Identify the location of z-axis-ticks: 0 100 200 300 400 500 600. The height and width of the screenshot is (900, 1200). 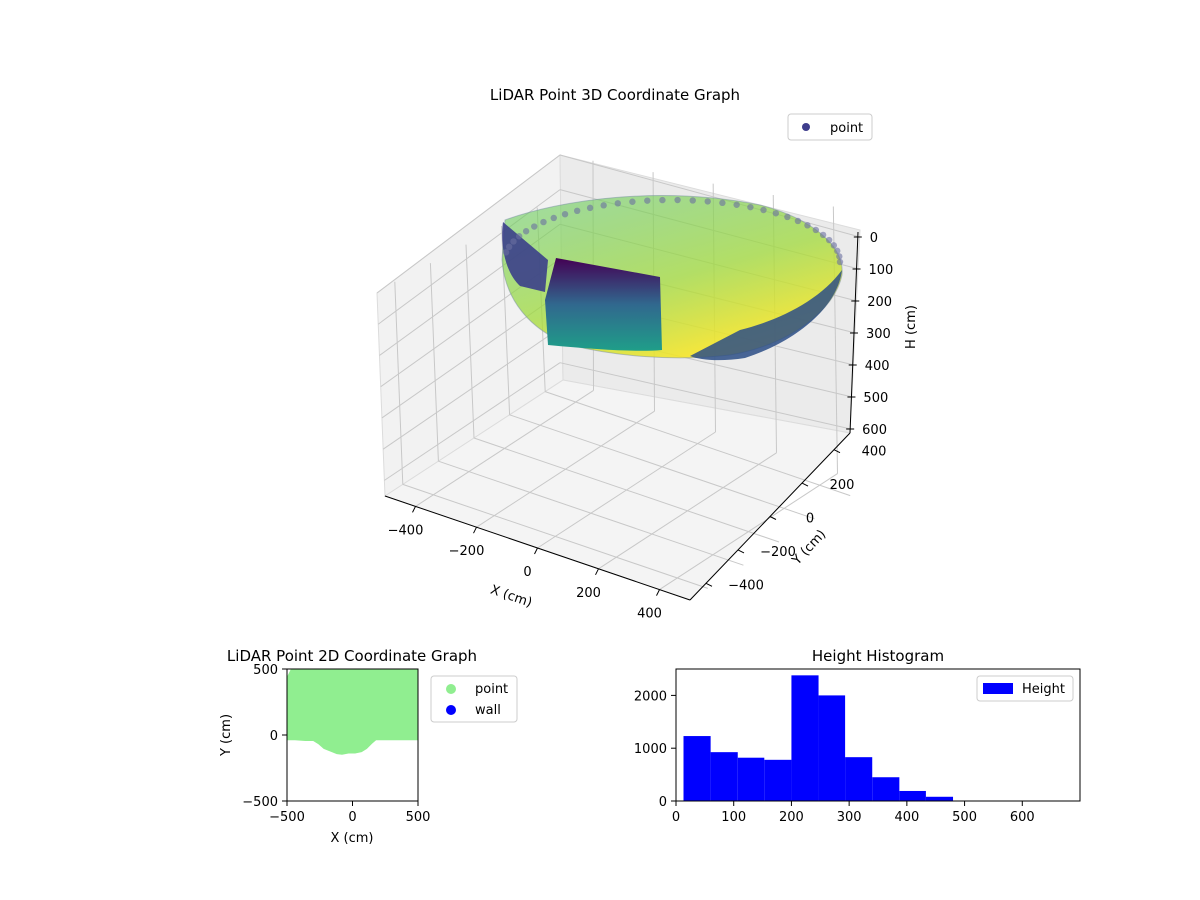
(869, 334).